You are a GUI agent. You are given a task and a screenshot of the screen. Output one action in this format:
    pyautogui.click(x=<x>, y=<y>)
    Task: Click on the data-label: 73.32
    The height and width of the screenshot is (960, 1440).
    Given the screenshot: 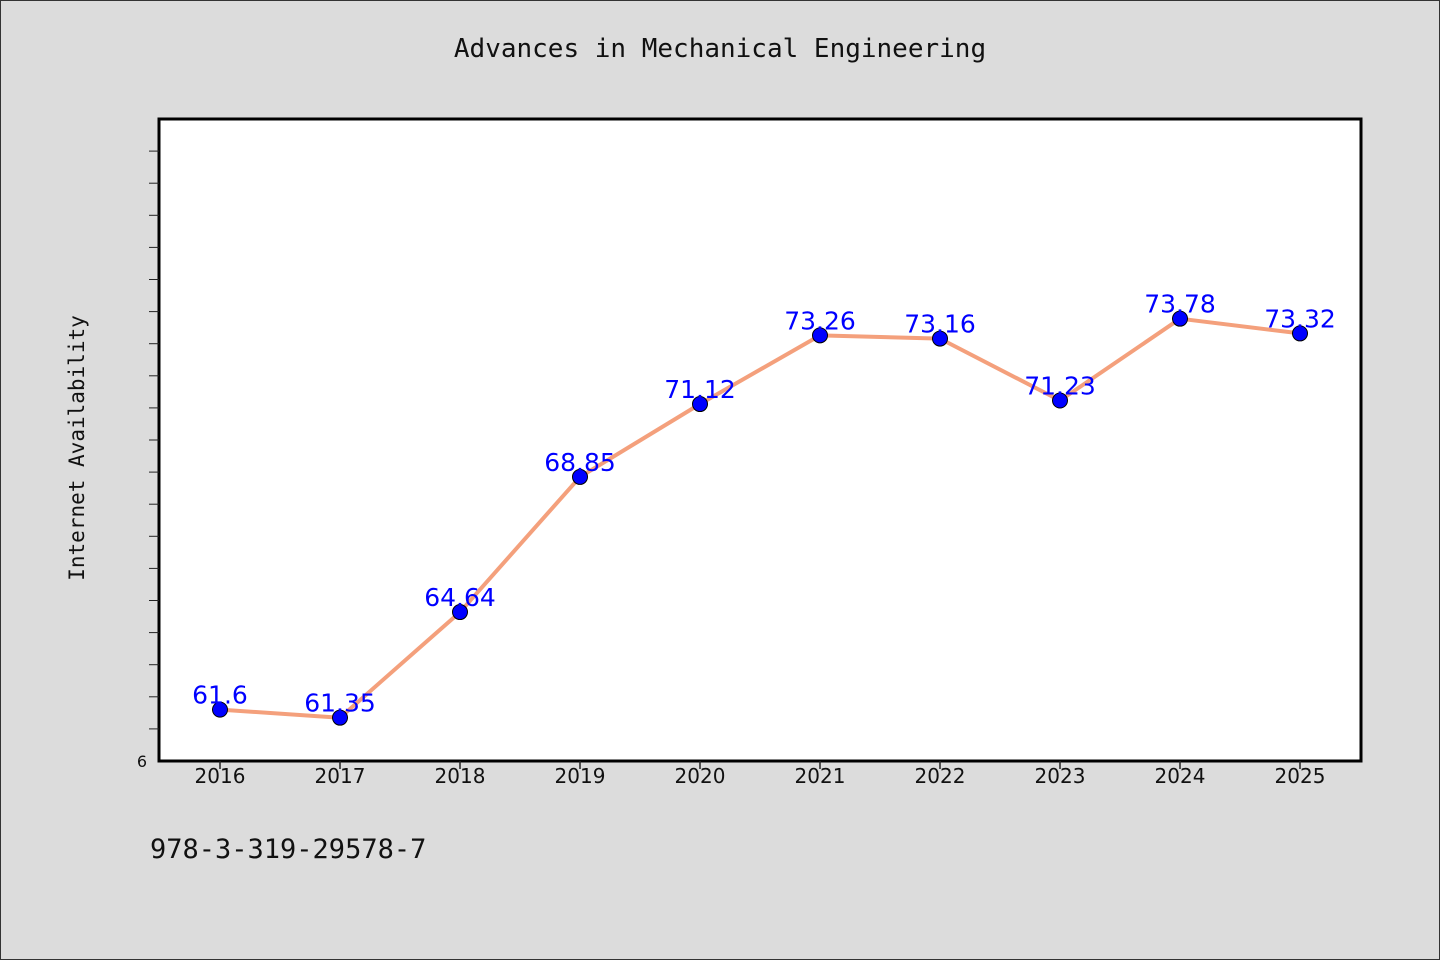 What is the action you would take?
    pyautogui.click(x=1300, y=318)
    